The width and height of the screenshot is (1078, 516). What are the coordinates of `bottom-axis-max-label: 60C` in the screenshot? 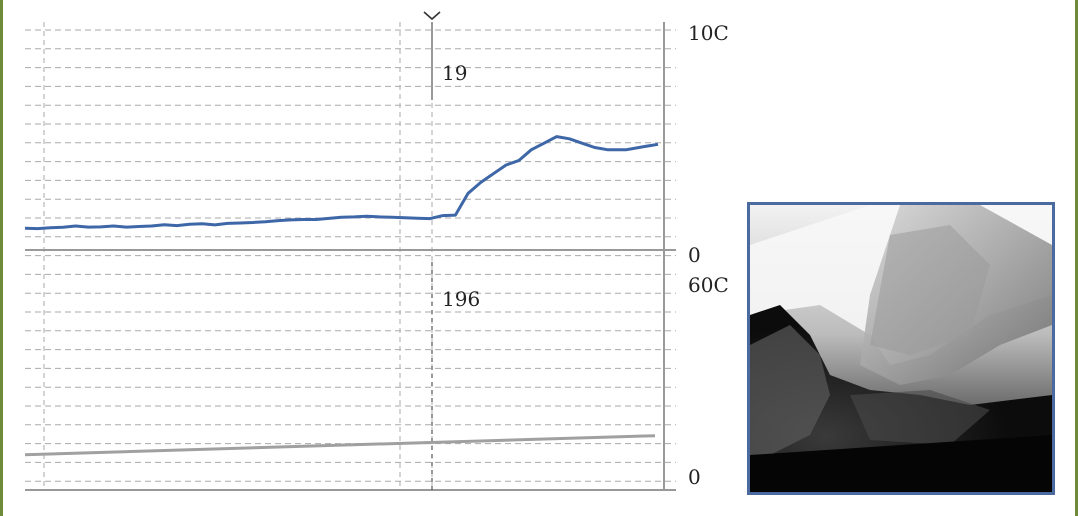 It's located at (708, 285).